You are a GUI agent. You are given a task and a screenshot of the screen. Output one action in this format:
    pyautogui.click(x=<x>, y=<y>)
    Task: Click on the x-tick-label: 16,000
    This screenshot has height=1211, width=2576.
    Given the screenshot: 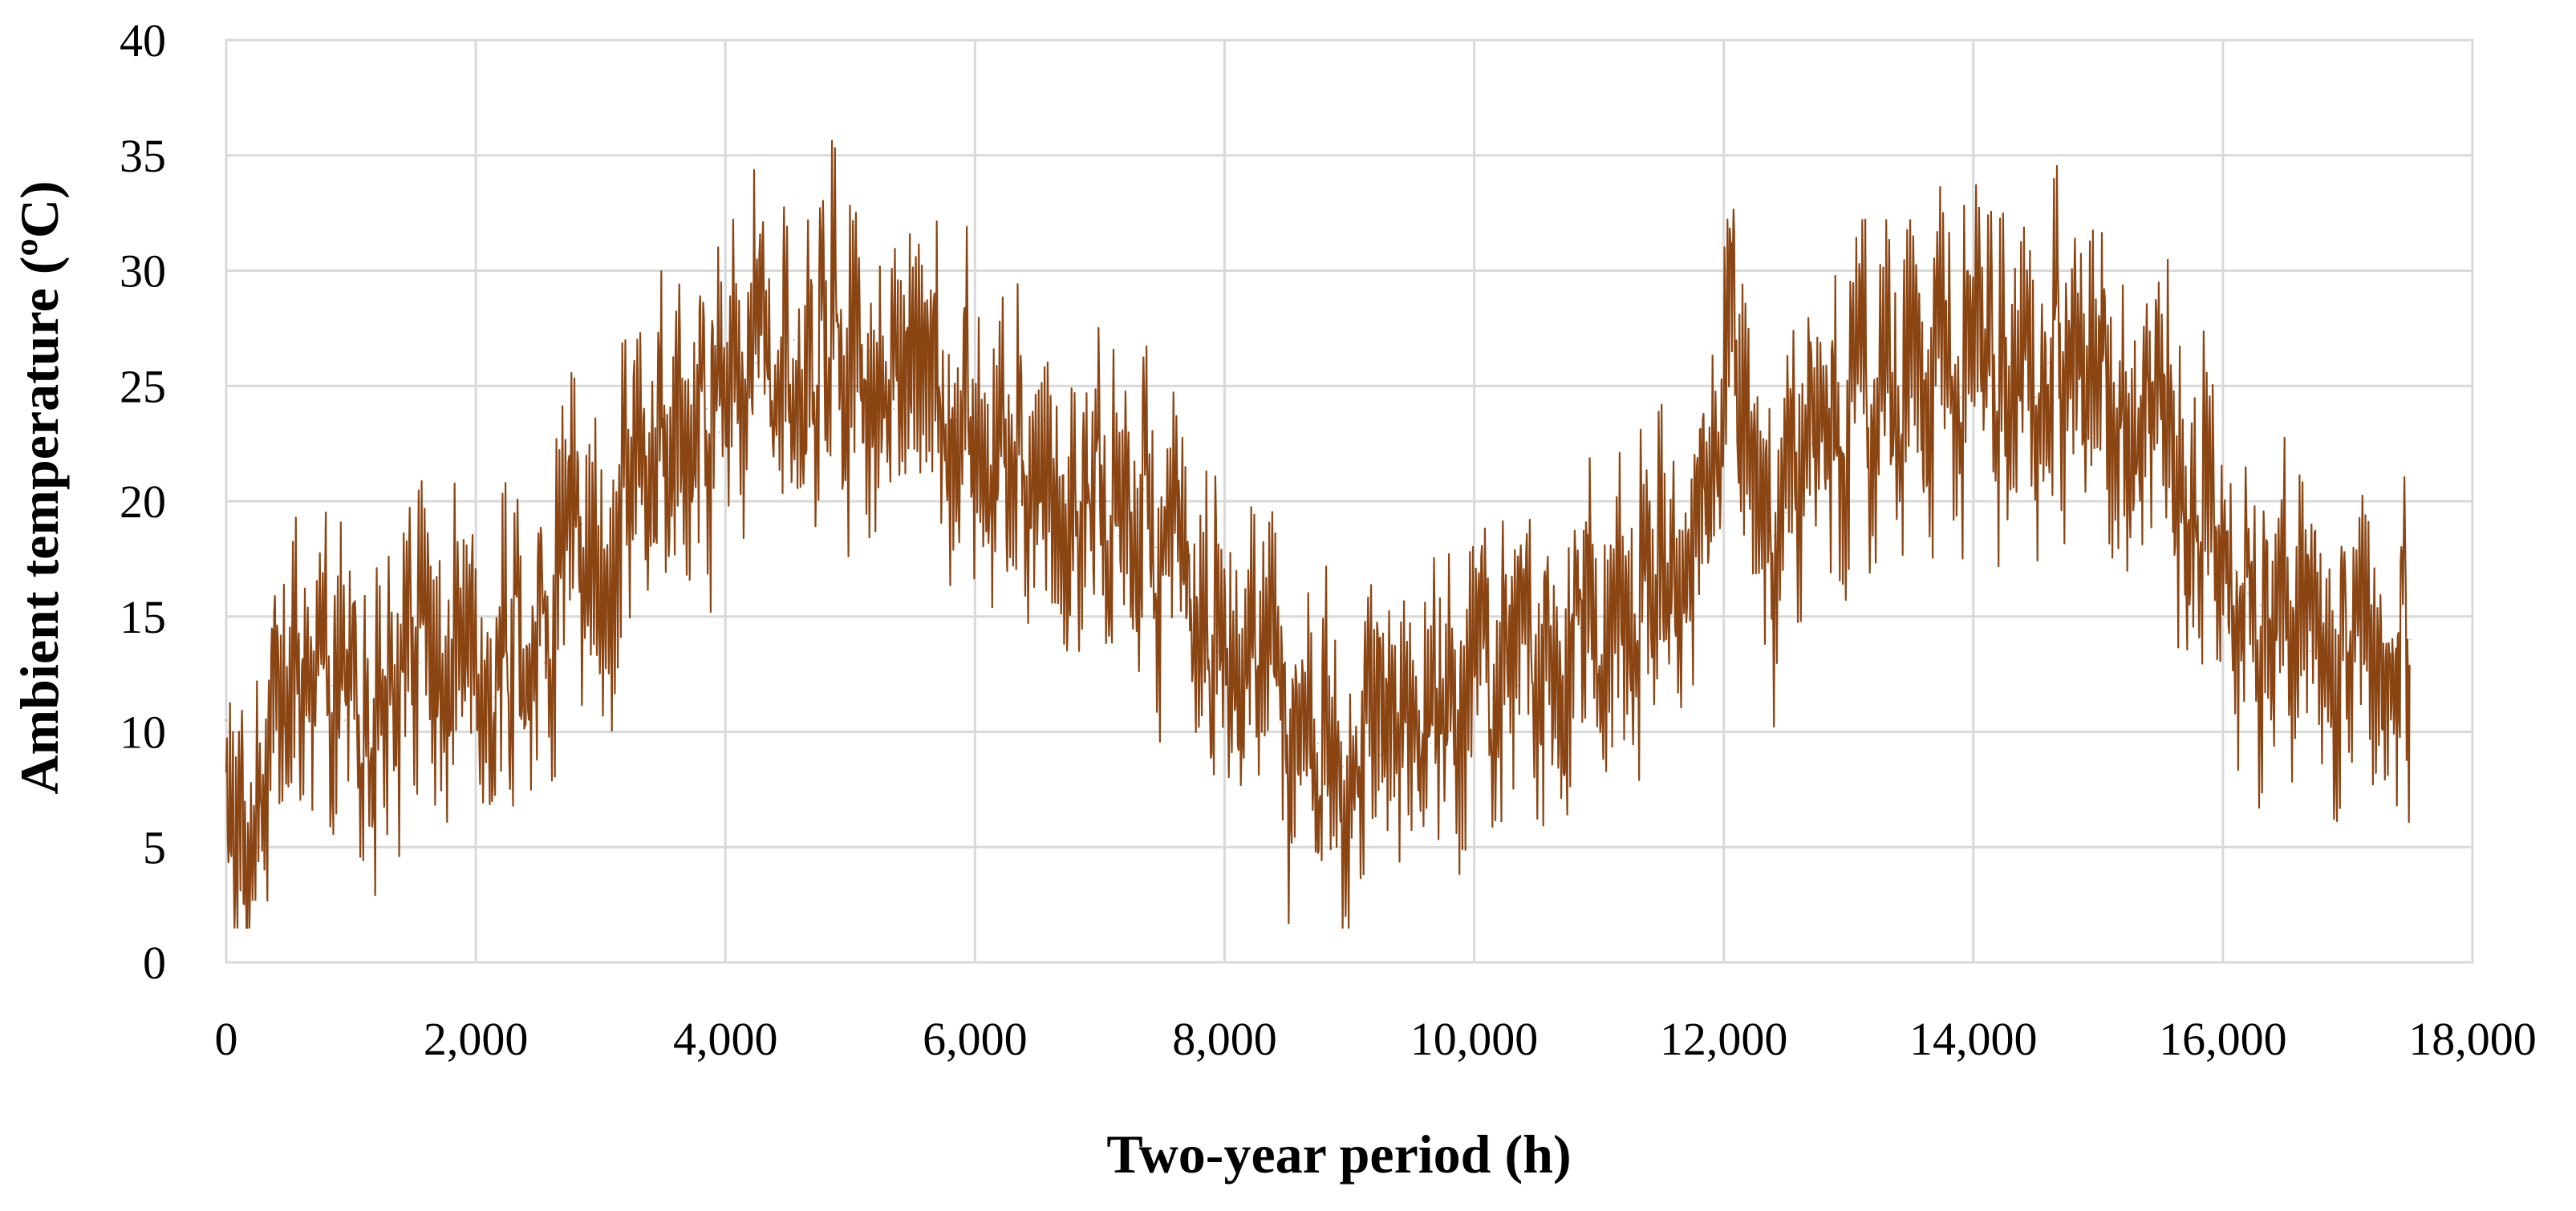 What is the action you would take?
    pyautogui.click(x=2223, y=1039)
    